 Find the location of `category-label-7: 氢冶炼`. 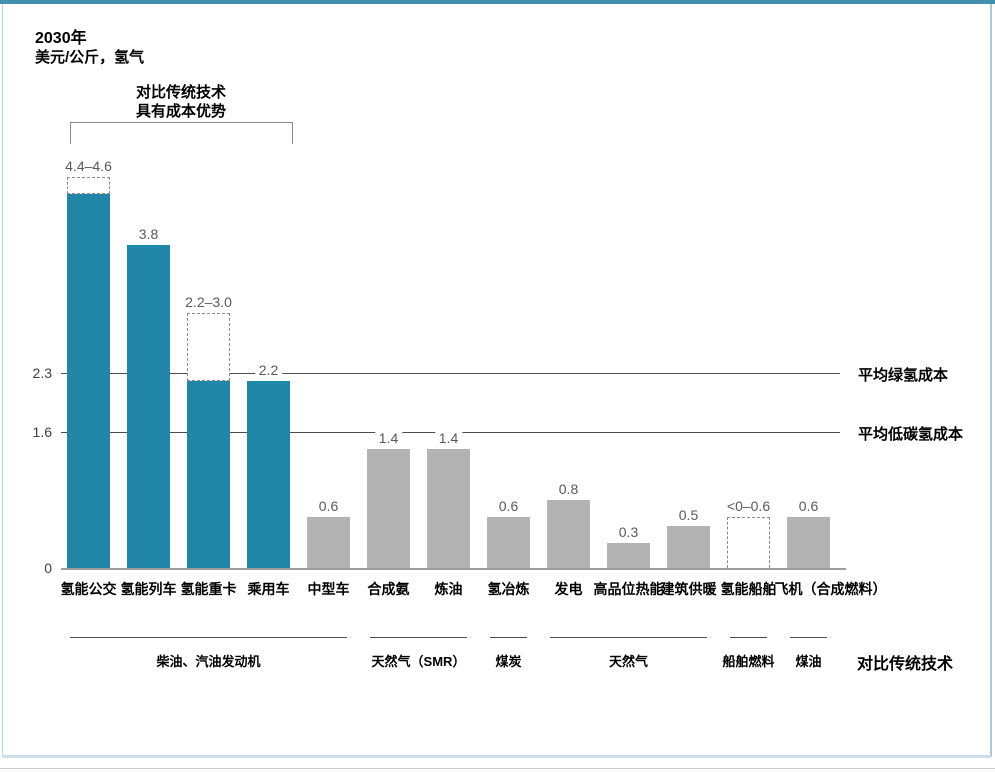

category-label-7: 氢冶炼 is located at coordinates (508, 589).